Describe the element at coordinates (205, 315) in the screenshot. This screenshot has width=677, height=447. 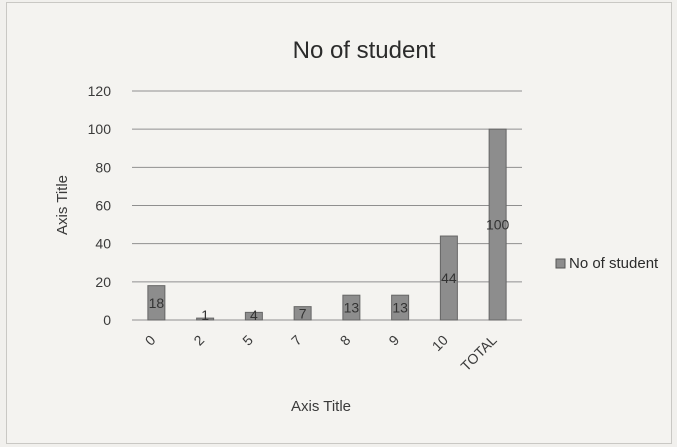
I see `data-label: 1` at that location.